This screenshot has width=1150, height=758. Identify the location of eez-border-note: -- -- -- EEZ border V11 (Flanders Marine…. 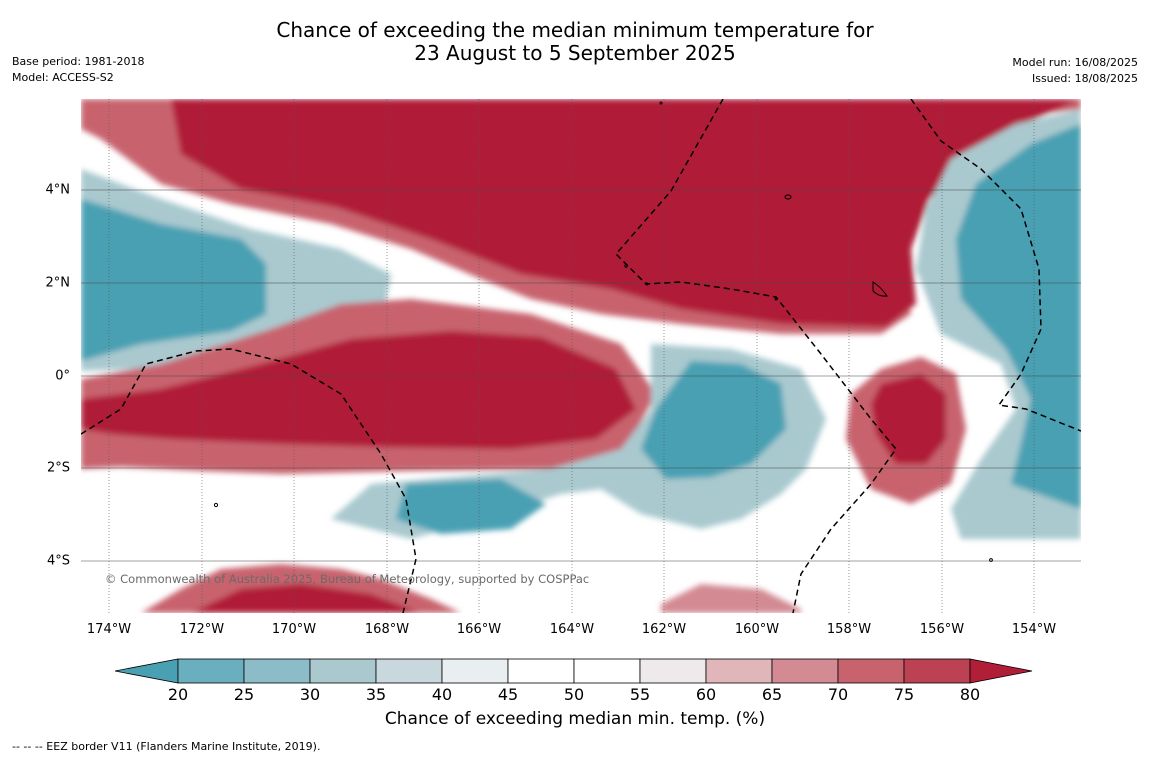
(166, 746).